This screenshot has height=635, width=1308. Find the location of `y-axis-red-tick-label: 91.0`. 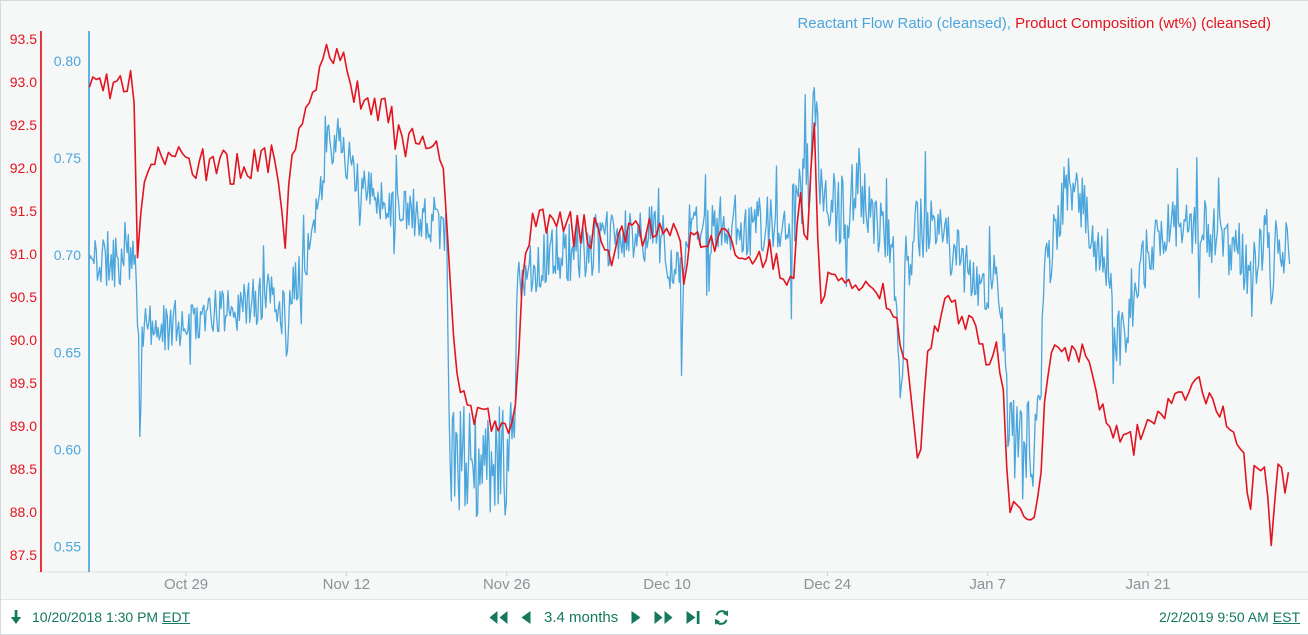

y-axis-red-tick-label: 91.0 is located at coordinates (23, 254).